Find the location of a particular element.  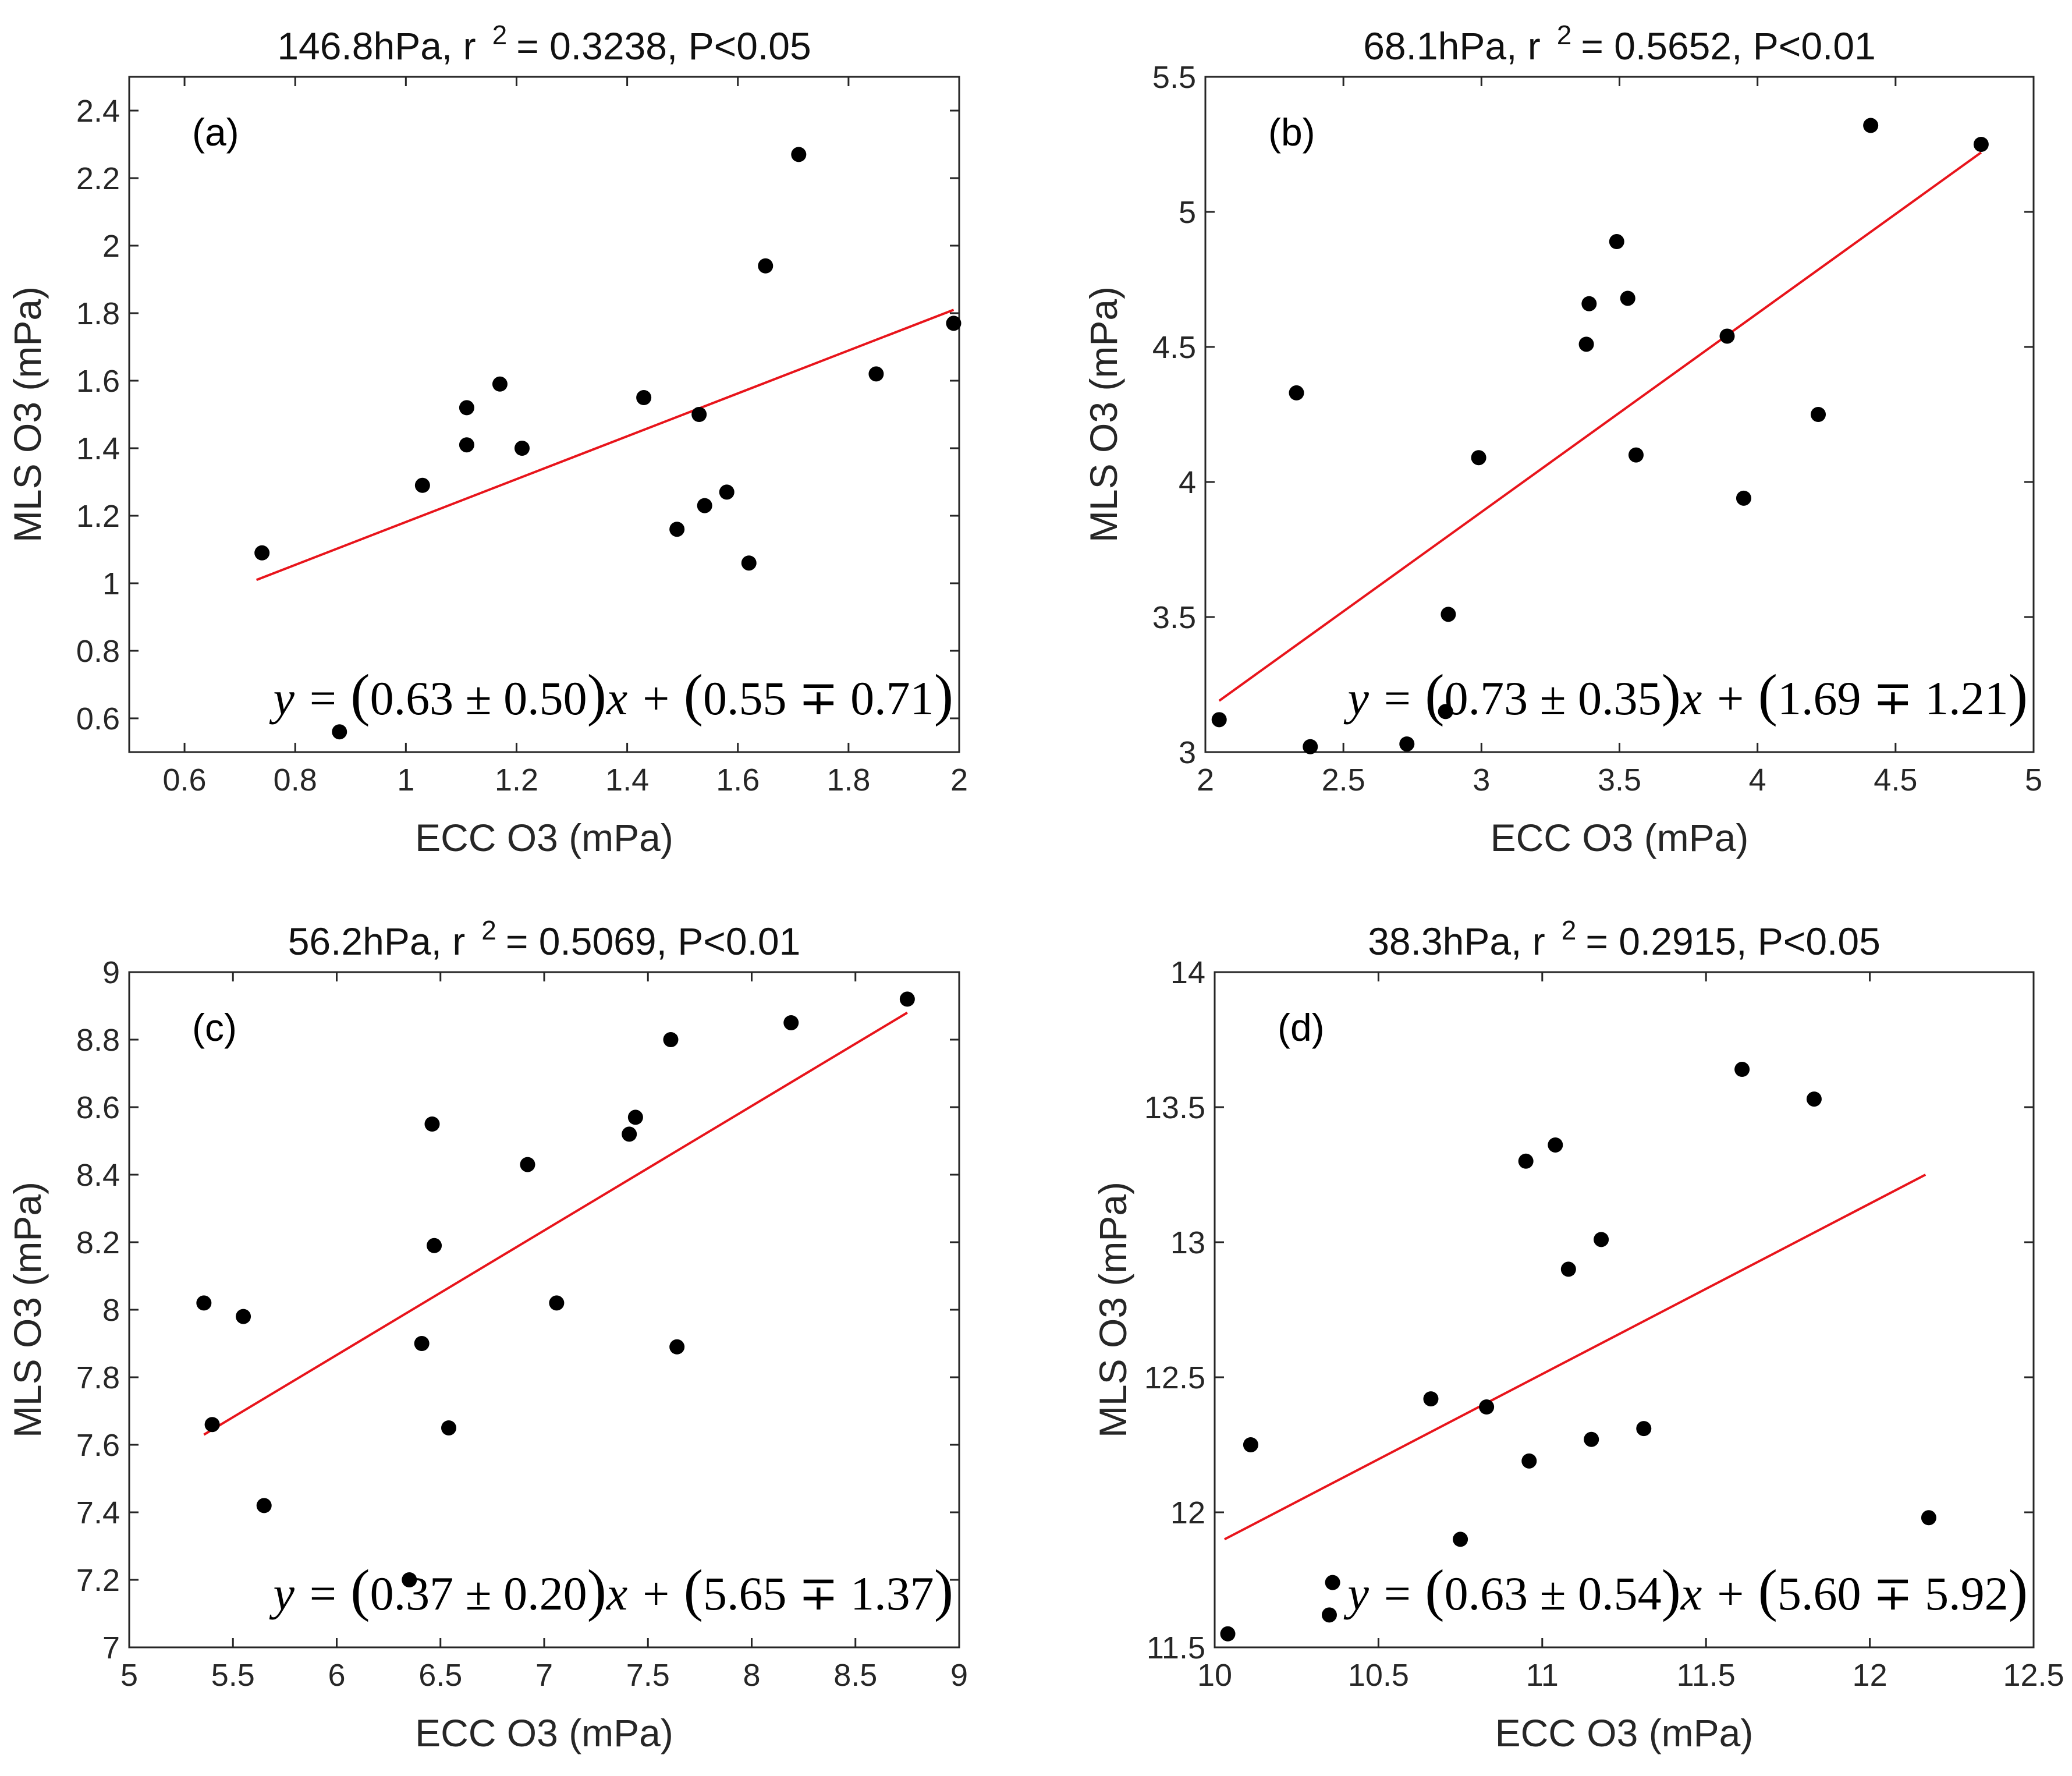

x-tick-label: 1.4 is located at coordinates (627, 780).